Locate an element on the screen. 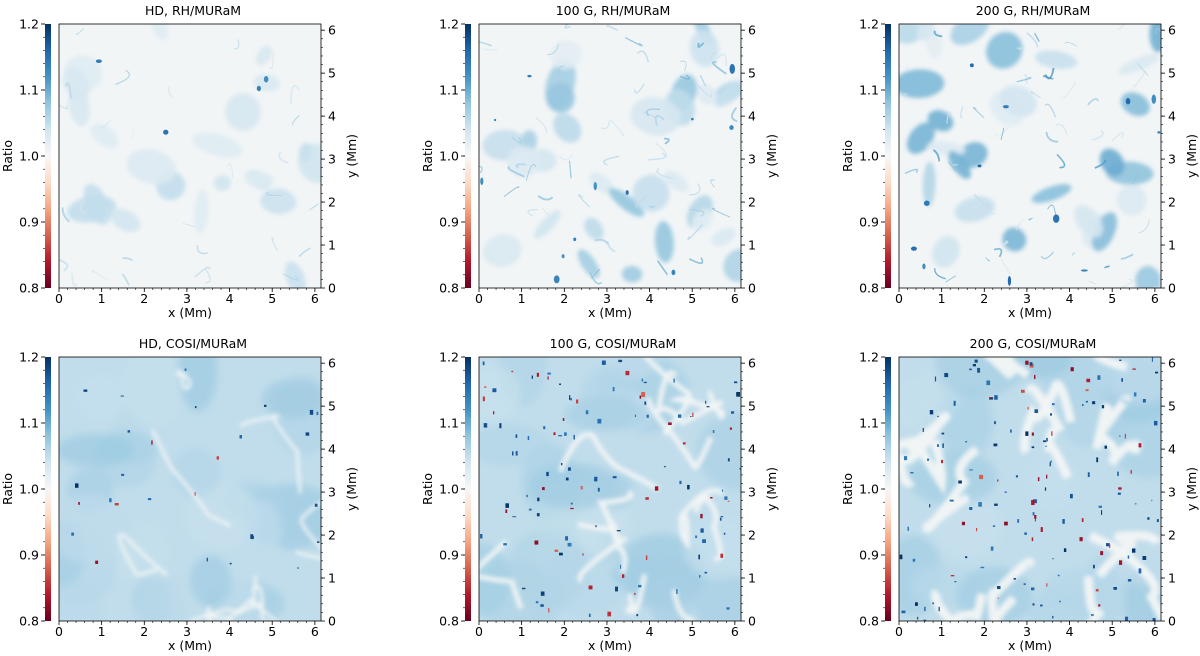  lane is located at coordinates (143, 555).